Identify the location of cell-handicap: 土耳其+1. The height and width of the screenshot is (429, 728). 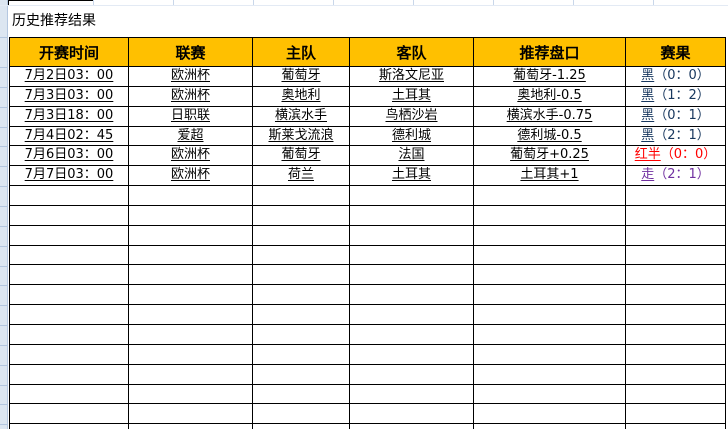
(549, 176).